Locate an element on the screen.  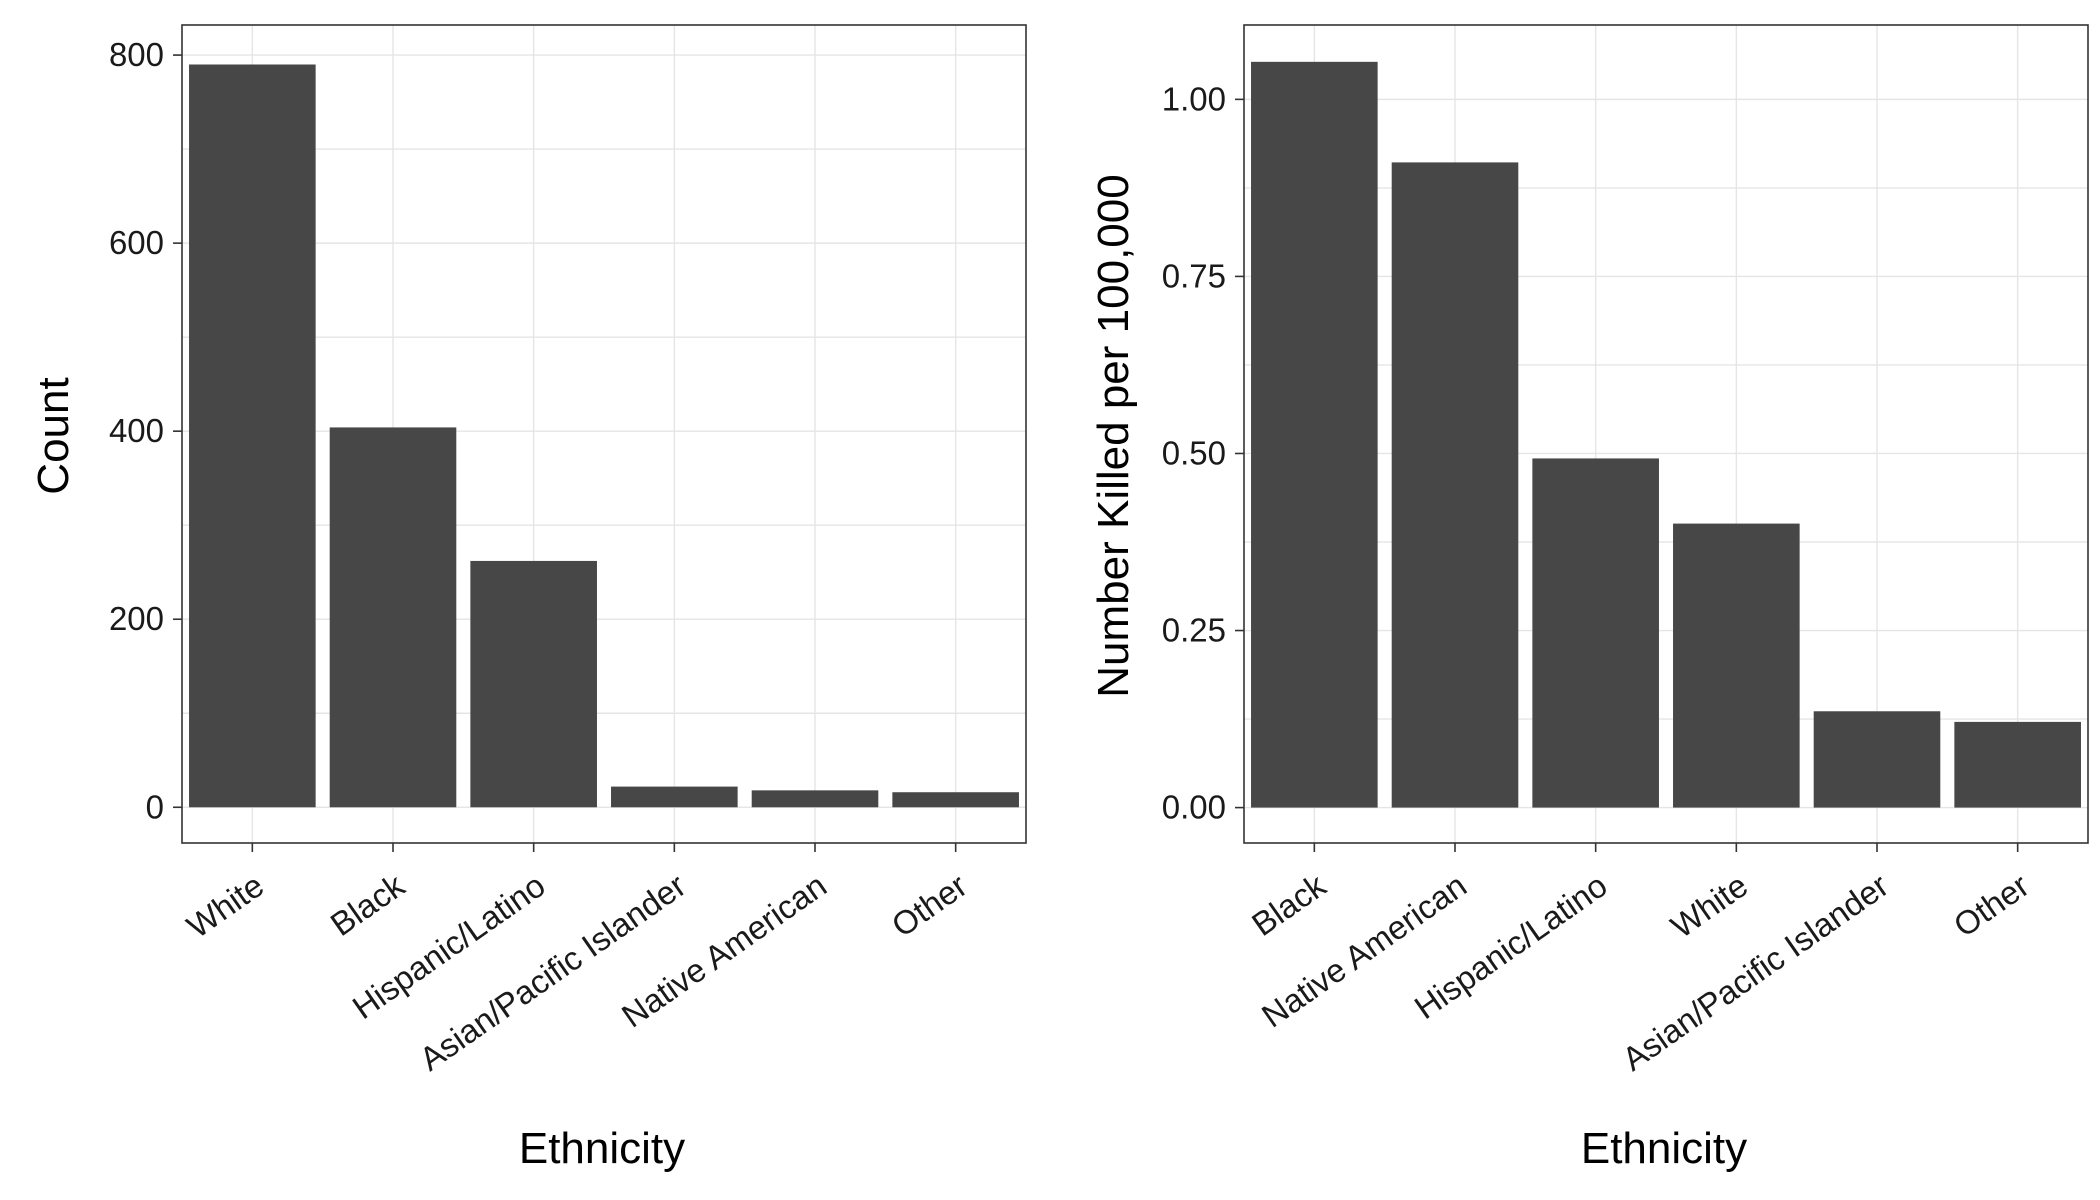
left-y-tick-label: 400 is located at coordinates (136, 430).